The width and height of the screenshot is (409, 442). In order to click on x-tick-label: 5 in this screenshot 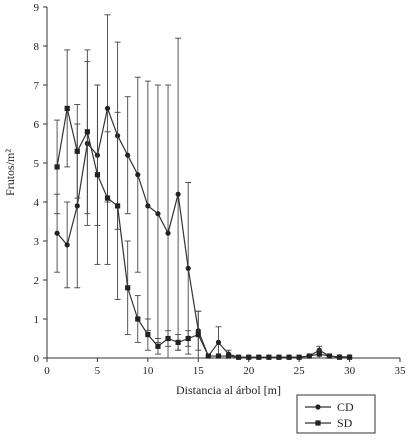, I will do `click(98, 371)`.